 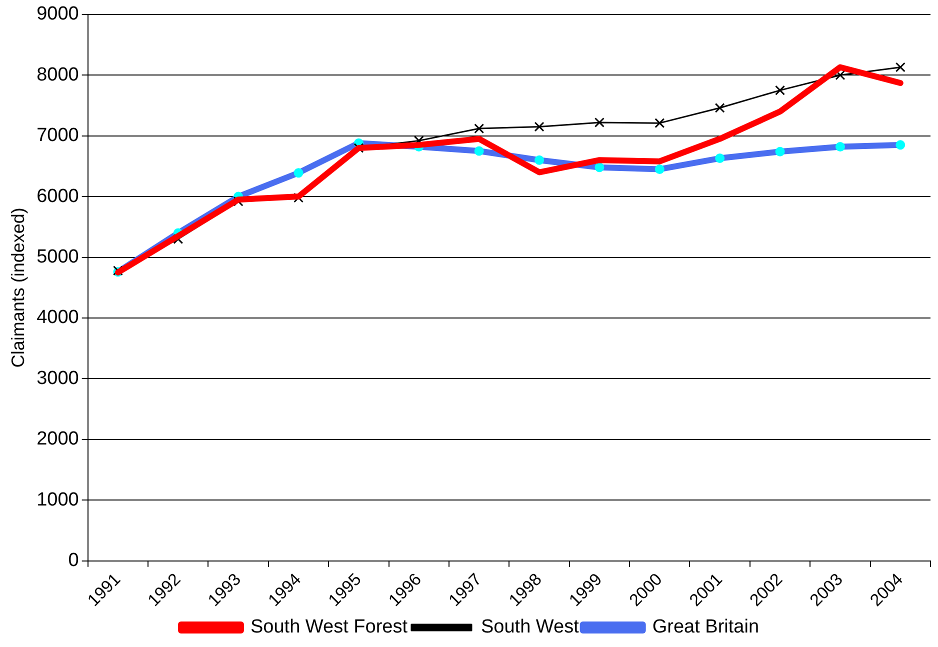 I want to click on y-tick-label: 3000, so click(x=57, y=378).